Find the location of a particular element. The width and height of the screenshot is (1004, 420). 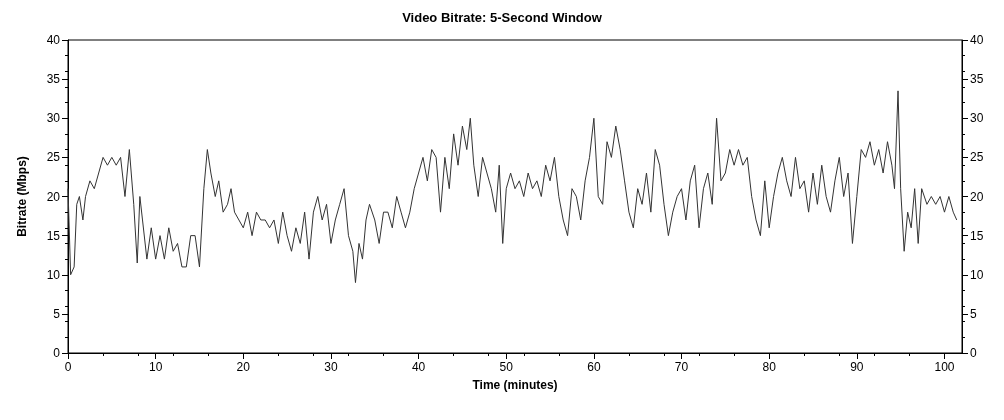

y-tick-label: 10 is located at coordinates (53, 274).